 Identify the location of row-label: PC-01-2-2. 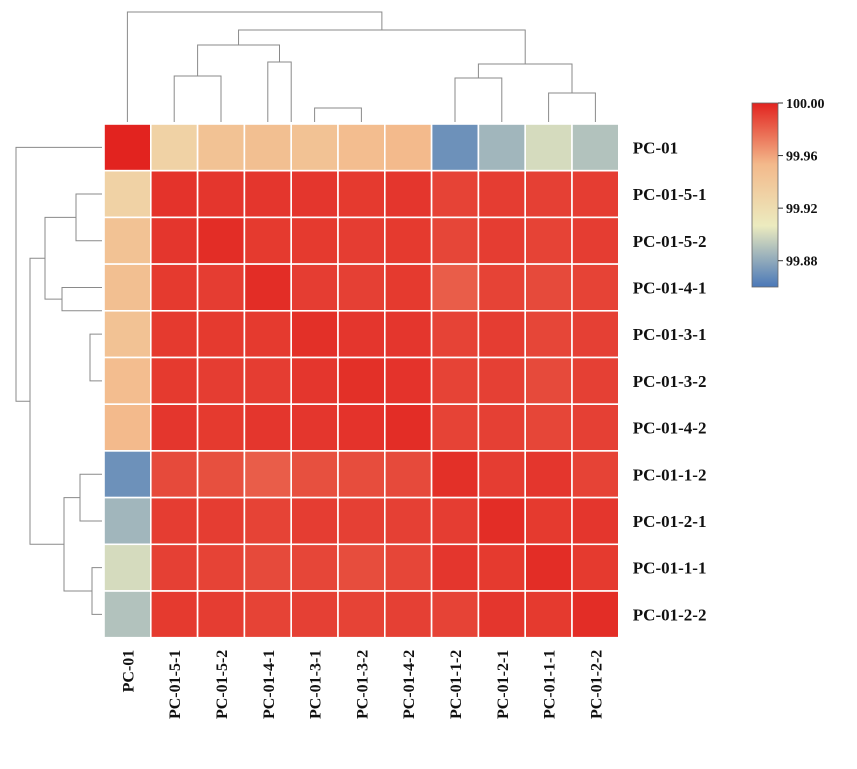
(670, 614).